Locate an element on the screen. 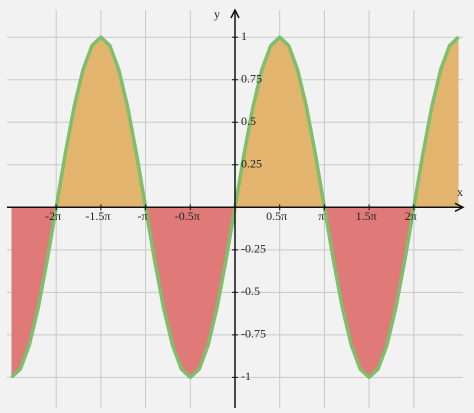 This screenshot has height=413, width=474. x-tick-label: 2π is located at coordinates (411, 216).